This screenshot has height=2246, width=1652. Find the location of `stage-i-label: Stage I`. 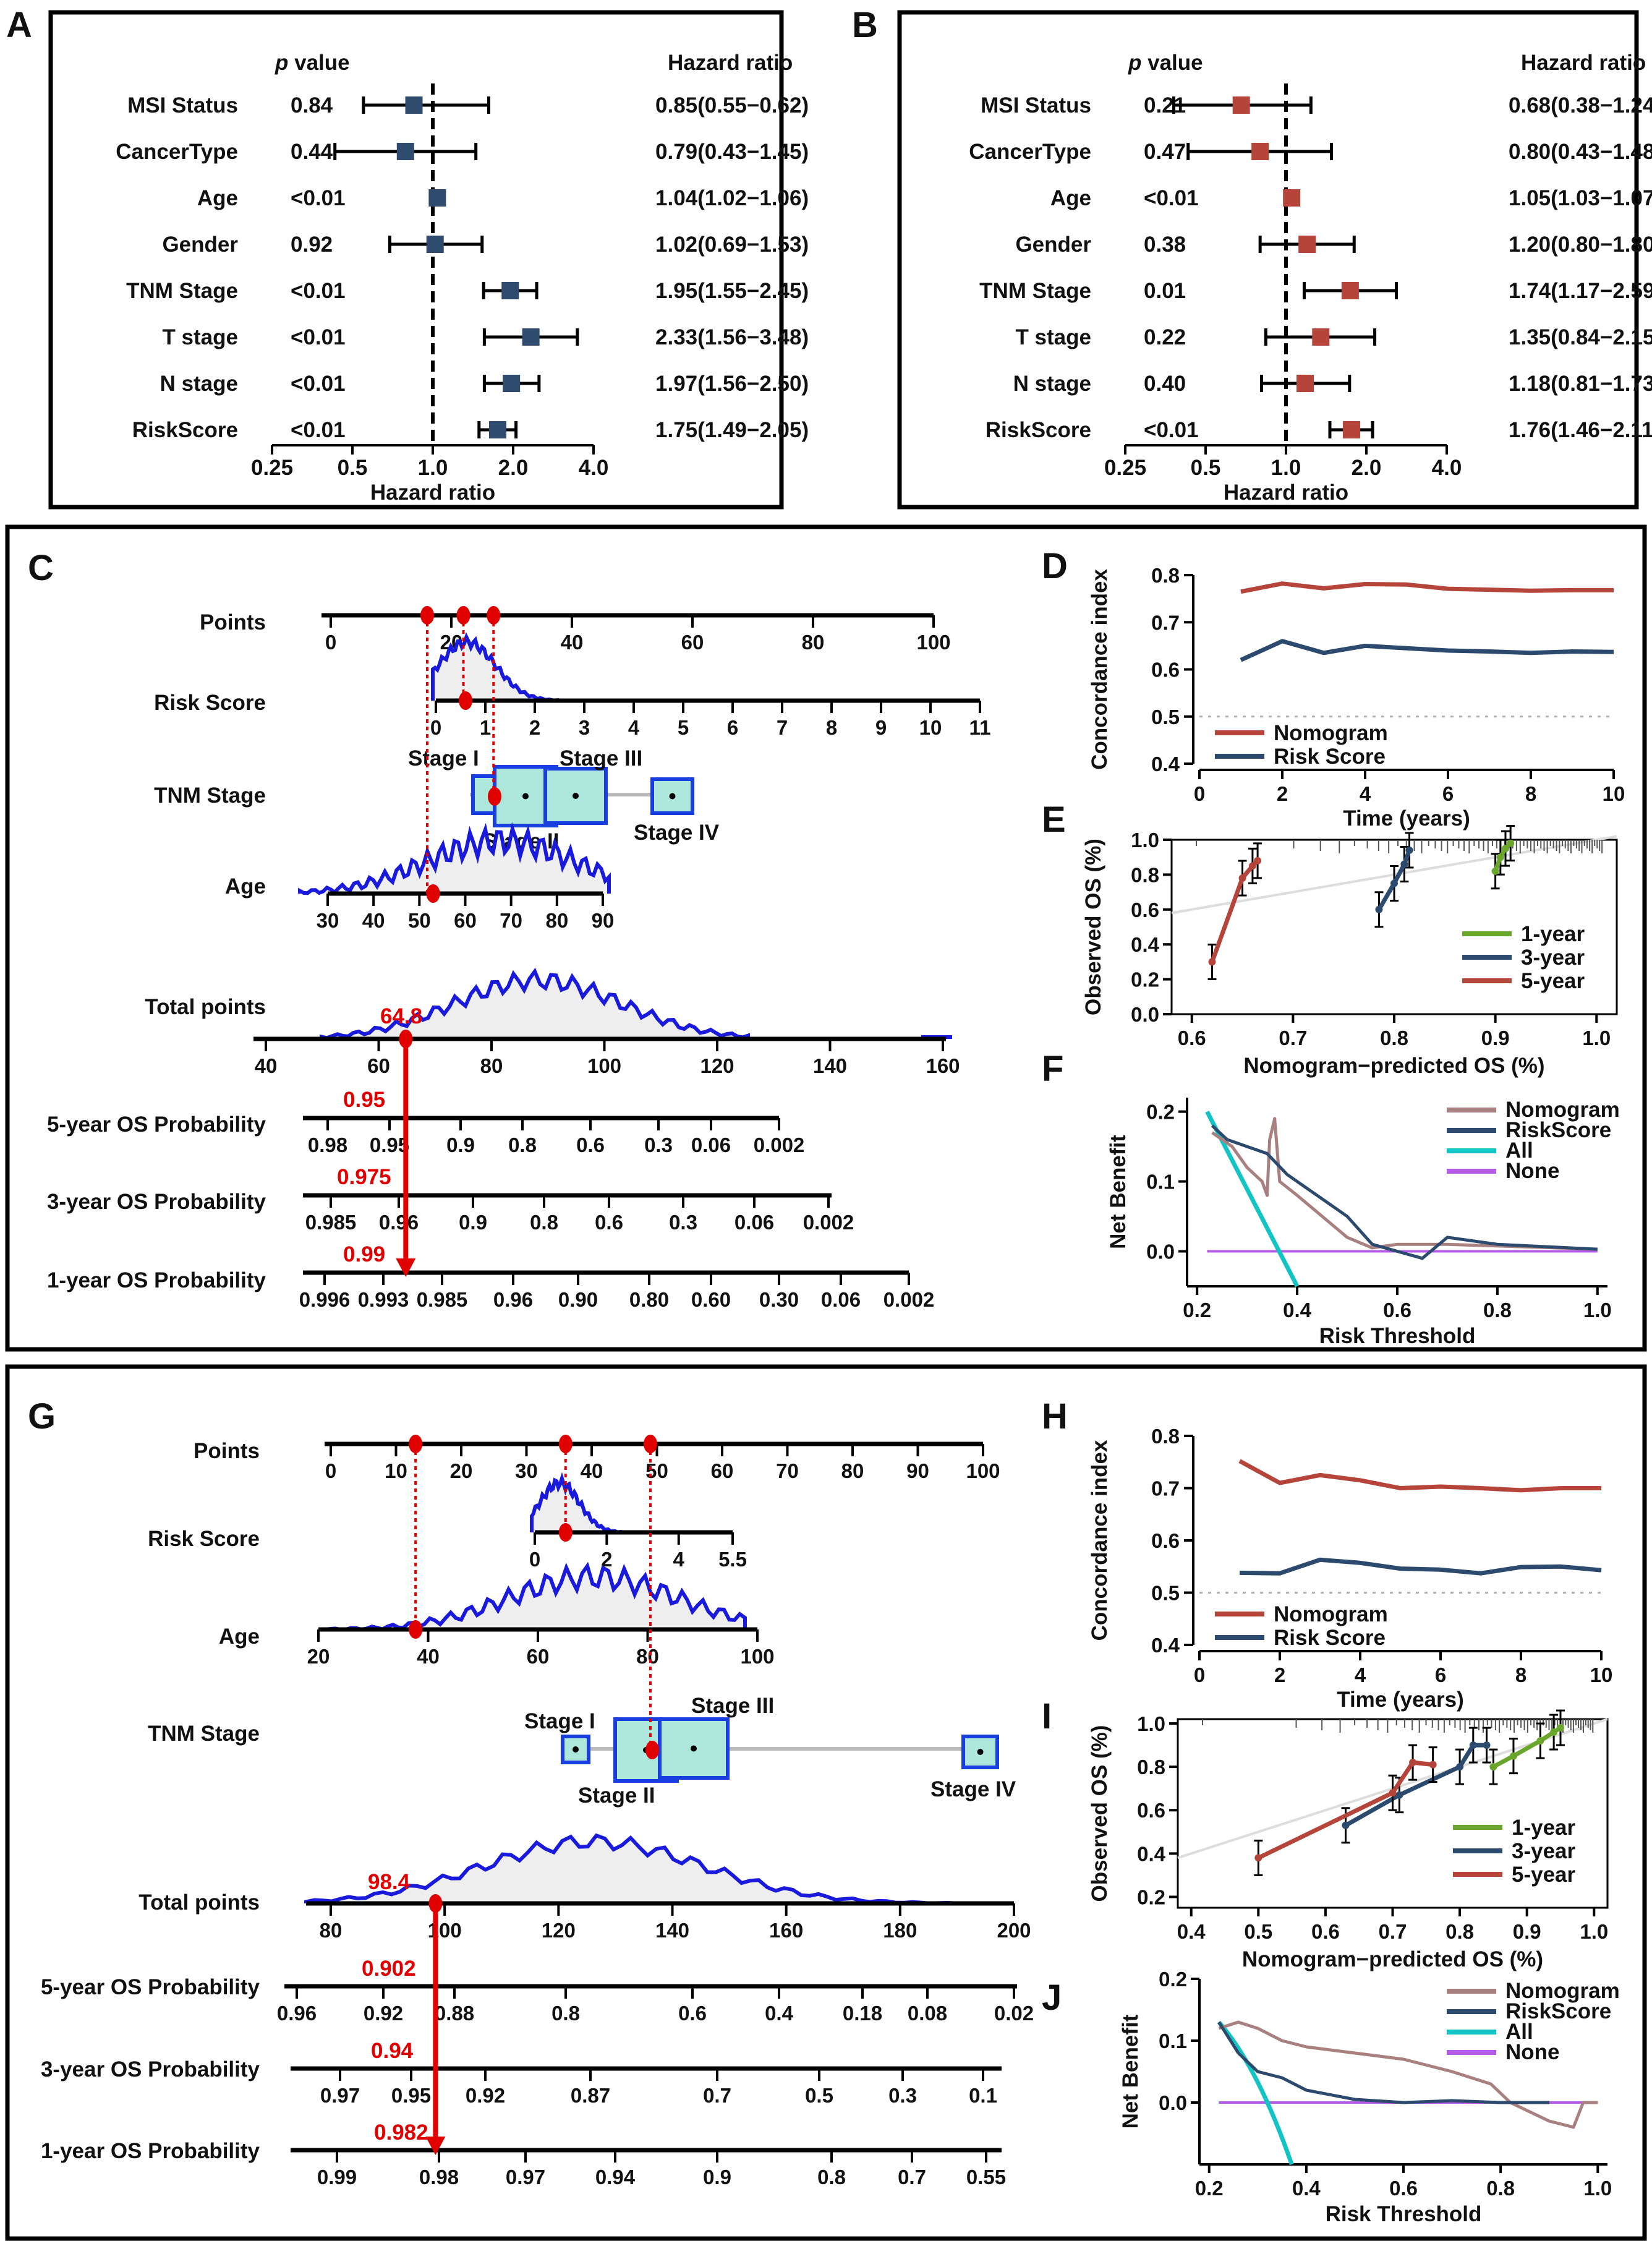

stage-i-label: Stage I is located at coordinates (443, 758).